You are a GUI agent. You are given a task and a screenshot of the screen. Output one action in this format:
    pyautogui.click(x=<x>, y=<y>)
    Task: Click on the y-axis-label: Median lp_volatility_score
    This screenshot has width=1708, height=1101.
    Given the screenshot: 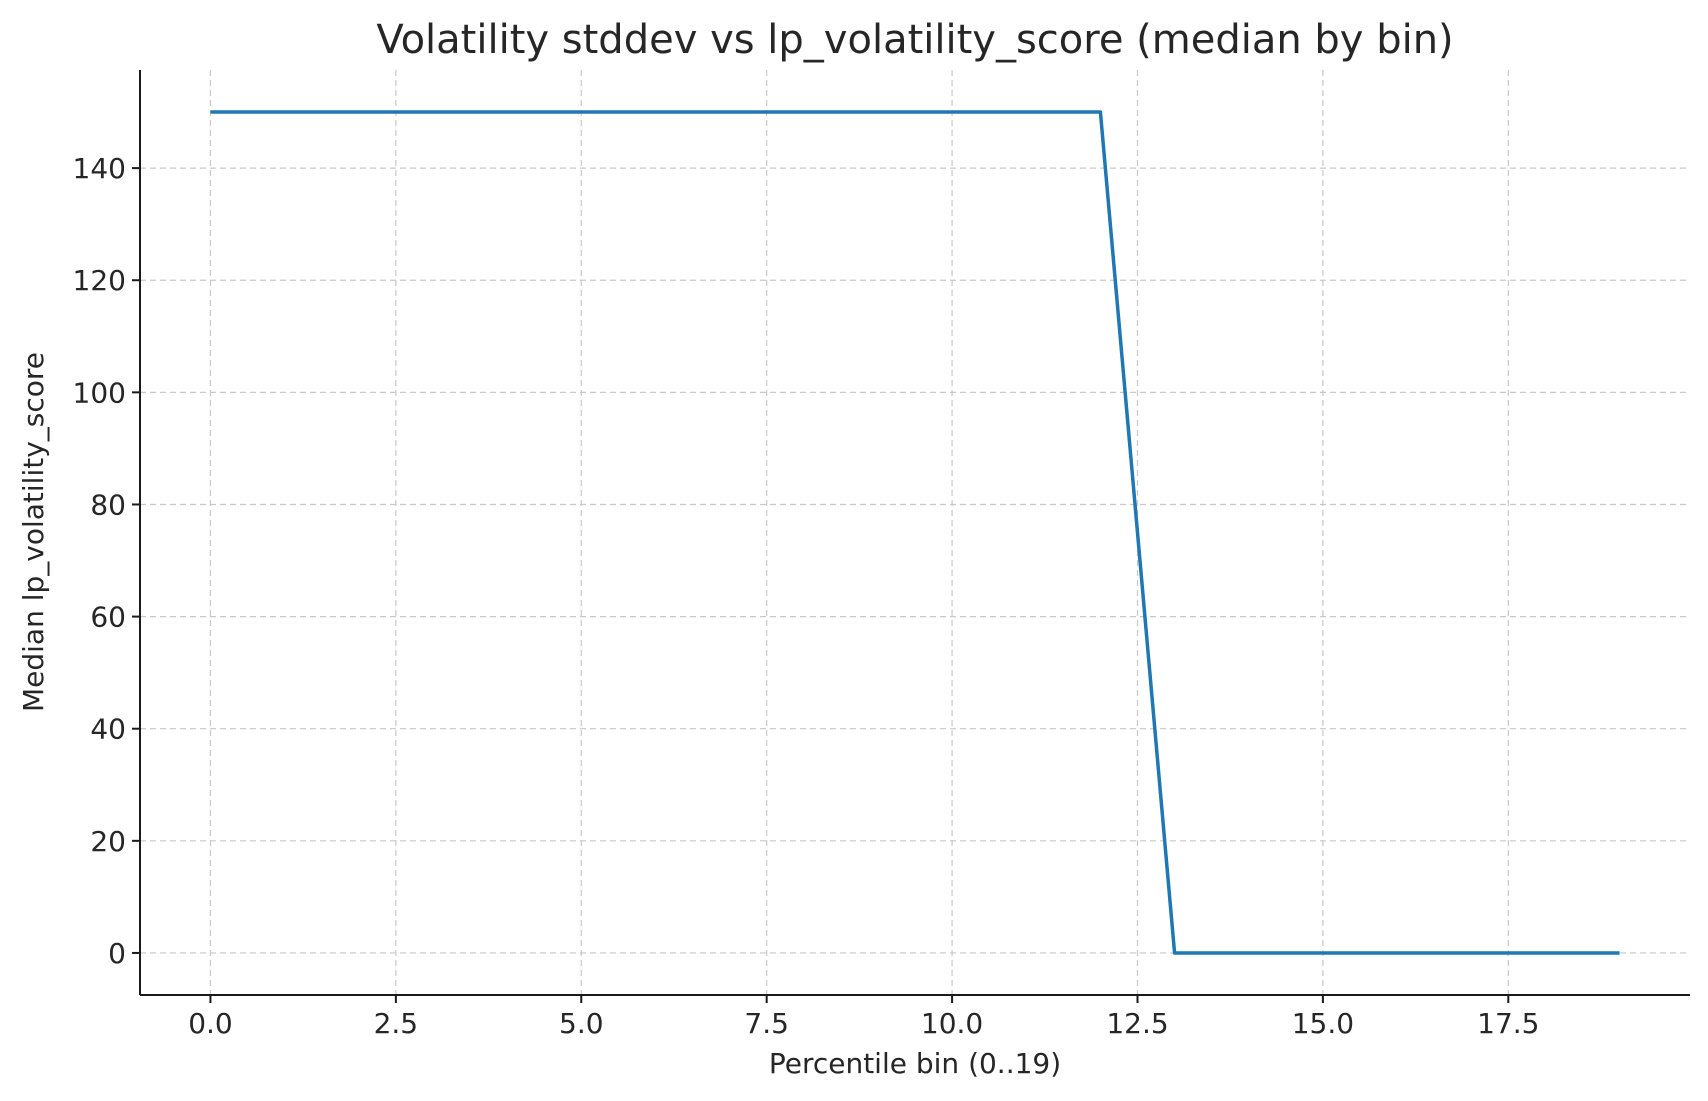 What is the action you would take?
    pyautogui.click(x=33, y=532)
    